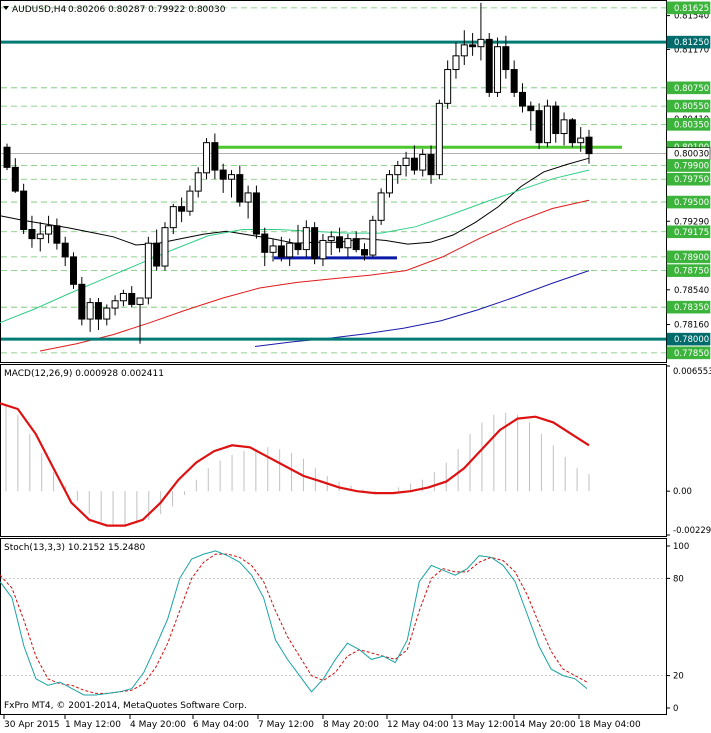  I want to click on time-tick-label: 7 May 12:00, so click(286, 725).